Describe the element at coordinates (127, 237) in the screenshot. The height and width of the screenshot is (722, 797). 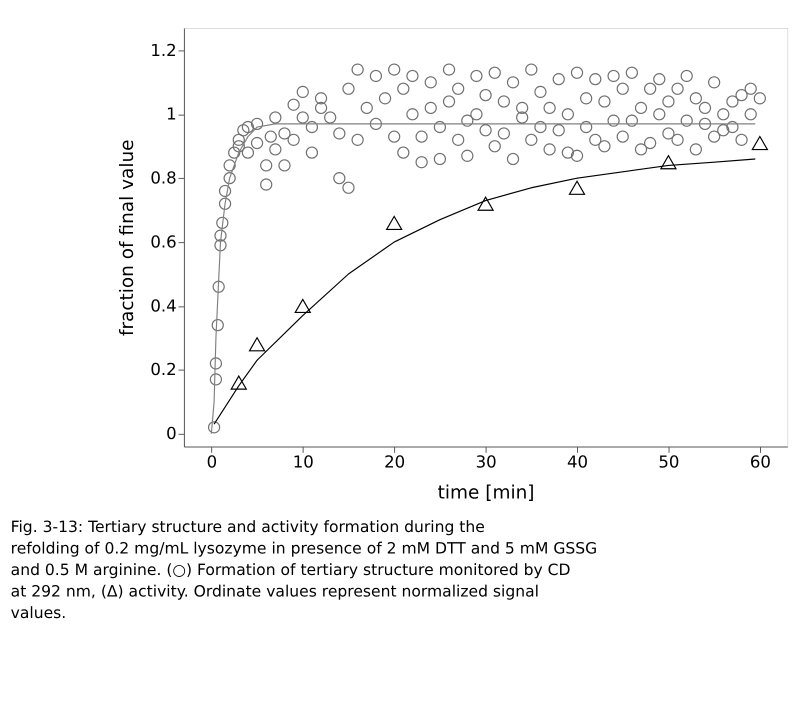
I see `y-axis-title: fraction of final value` at that location.